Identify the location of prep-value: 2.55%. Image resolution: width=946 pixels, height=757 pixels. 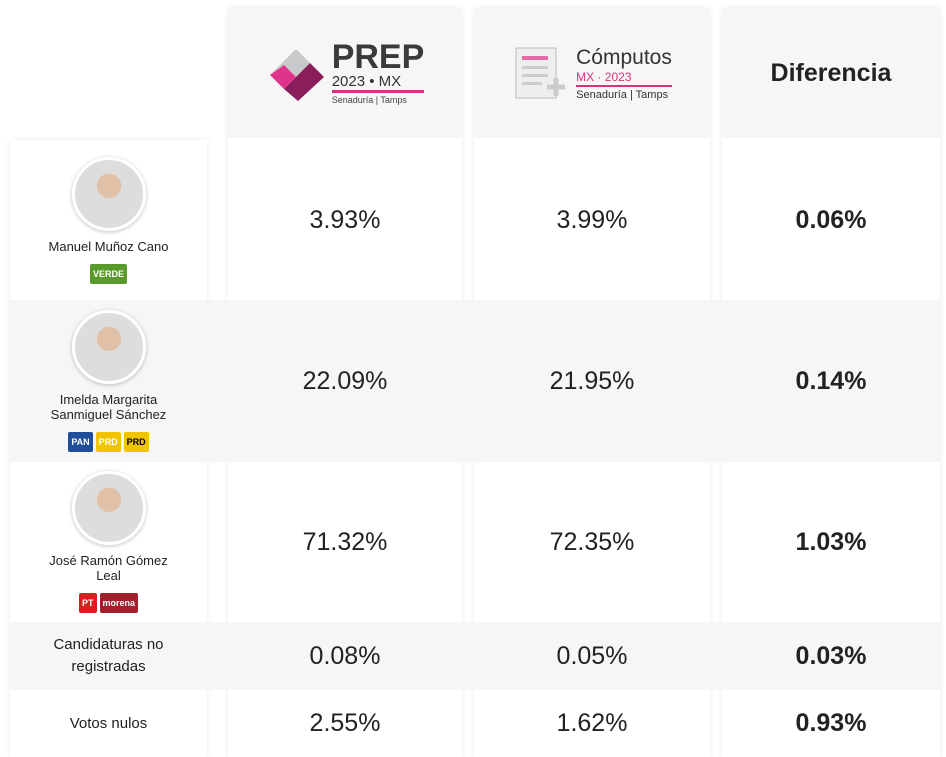
(345, 723).